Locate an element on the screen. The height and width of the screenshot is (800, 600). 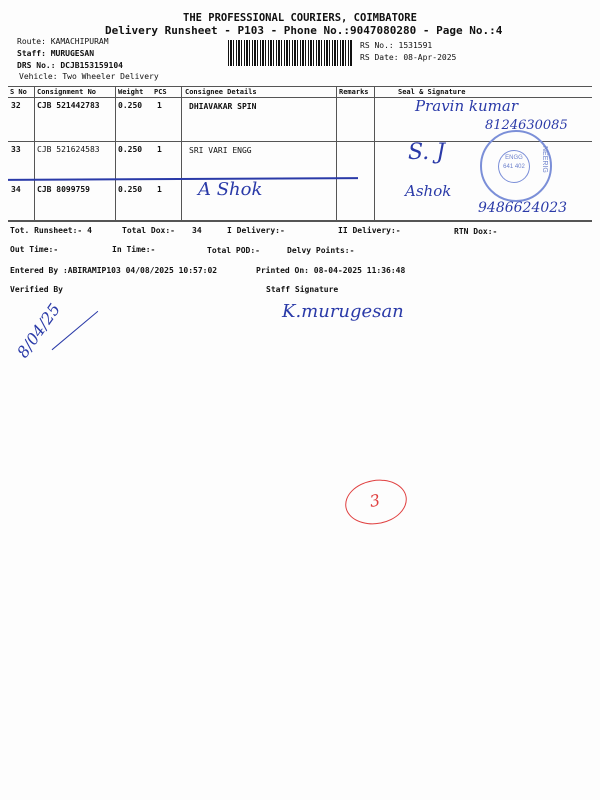
tot-runsheet: Tot. Runsheet:- 4 is located at coordinates (51, 230).